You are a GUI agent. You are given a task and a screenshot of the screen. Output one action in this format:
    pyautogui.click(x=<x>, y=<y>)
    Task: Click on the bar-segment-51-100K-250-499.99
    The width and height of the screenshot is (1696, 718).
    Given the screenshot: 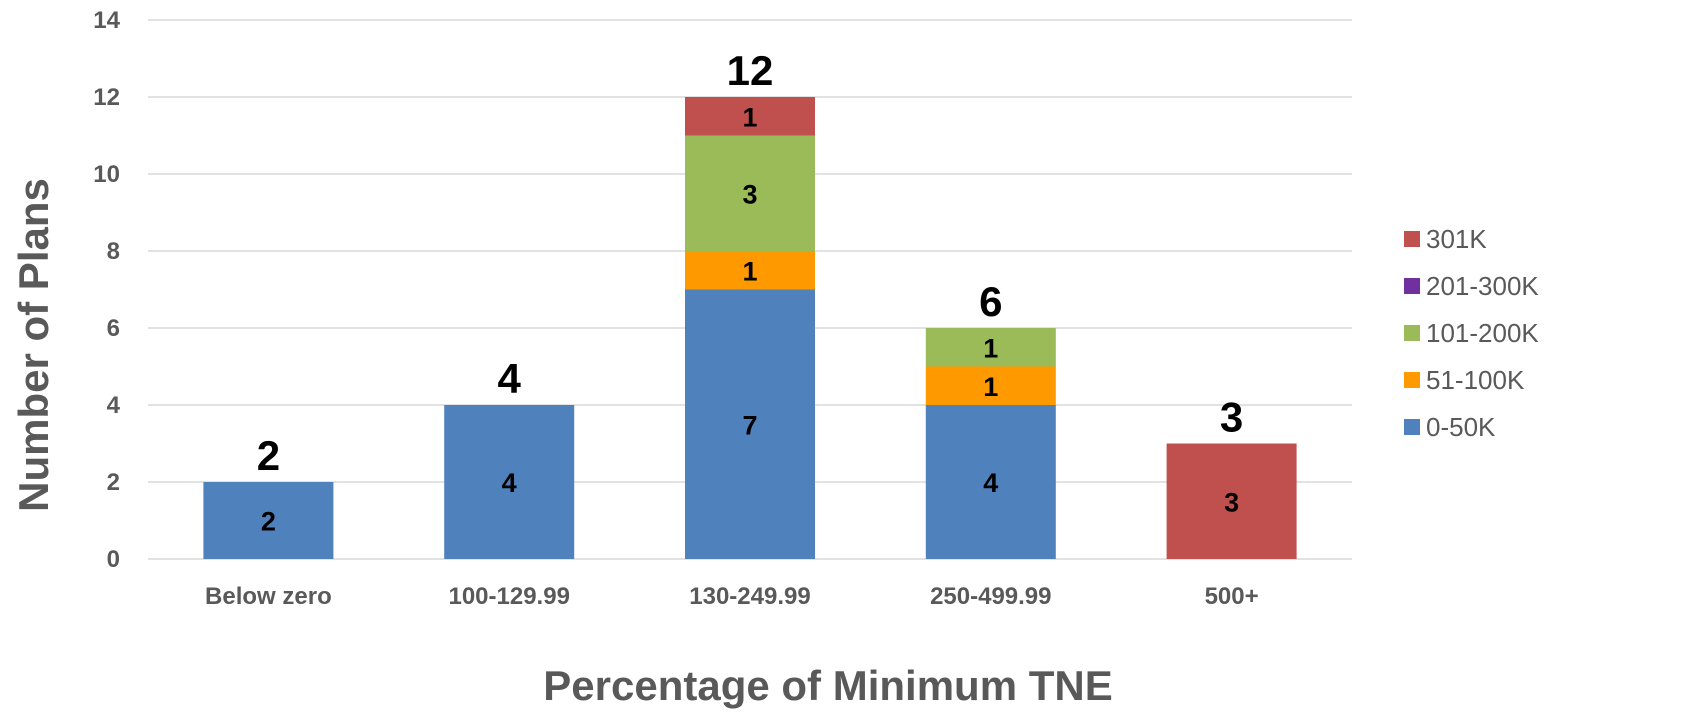 What is the action you would take?
    pyautogui.click(x=990, y=385)
    